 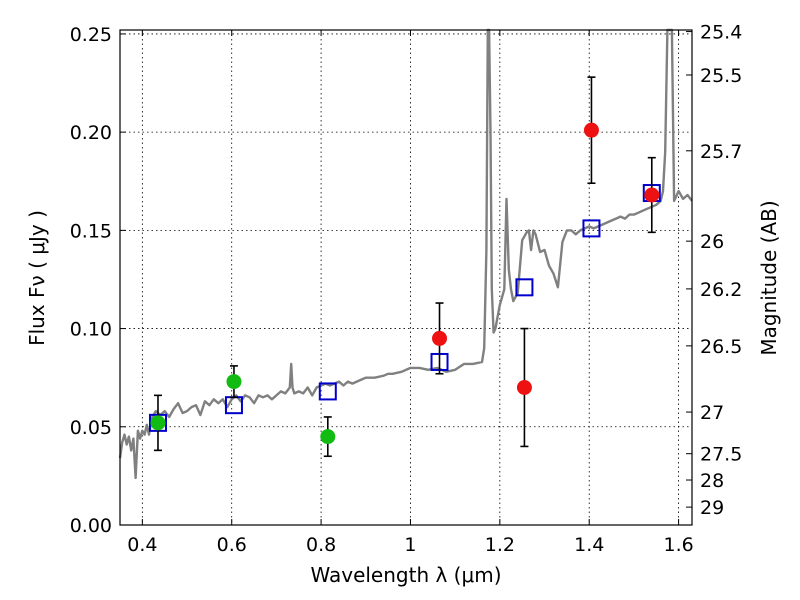 What do you see at coordinates (91, 428) in the screenshot?
I see `y-tick-label: 0.05` at bounding box center [91, 428].